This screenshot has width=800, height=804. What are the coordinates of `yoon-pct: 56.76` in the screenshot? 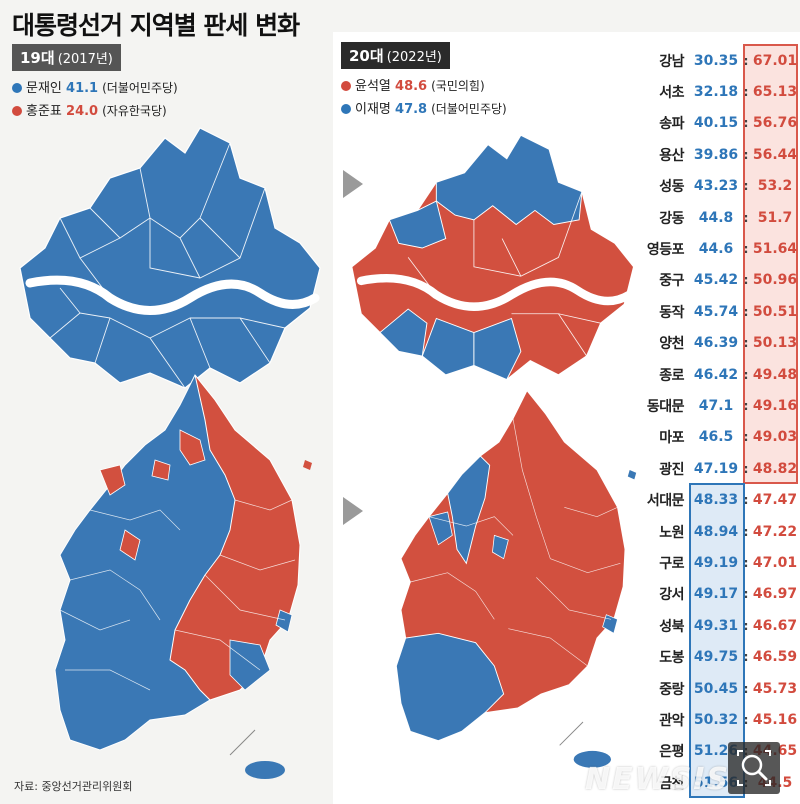 It's located at (775, 123).